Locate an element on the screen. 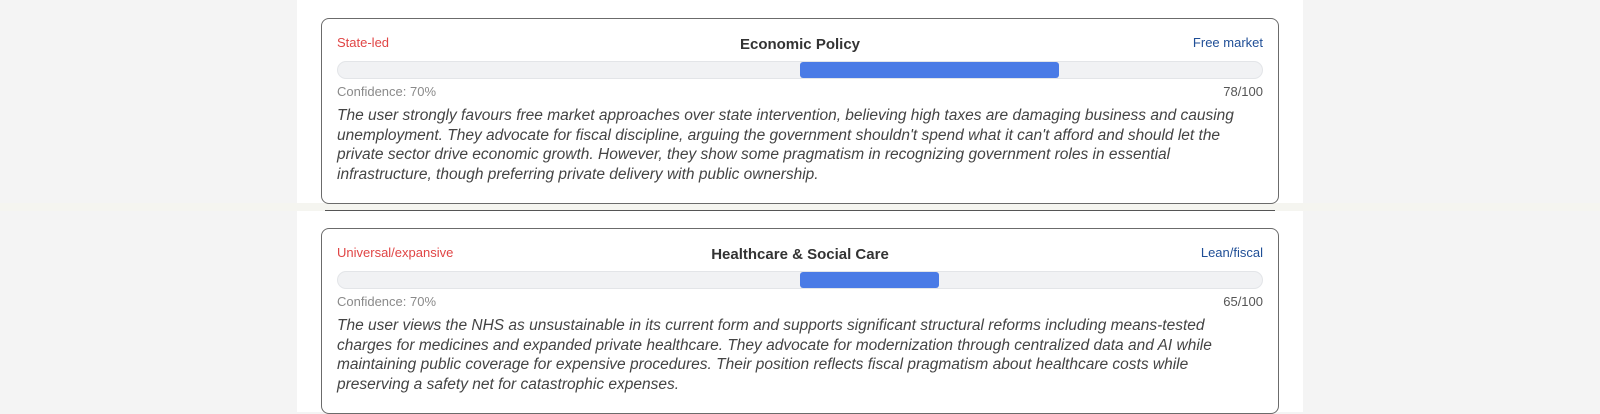  score-label: 78/100 is located at coordinates (1243, 91).